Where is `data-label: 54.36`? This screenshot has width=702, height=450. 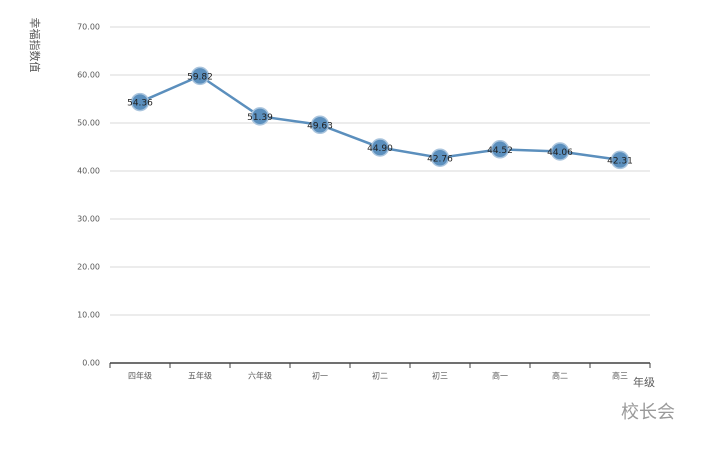
data-label: 54.36 is located at coordinates (140, 104).